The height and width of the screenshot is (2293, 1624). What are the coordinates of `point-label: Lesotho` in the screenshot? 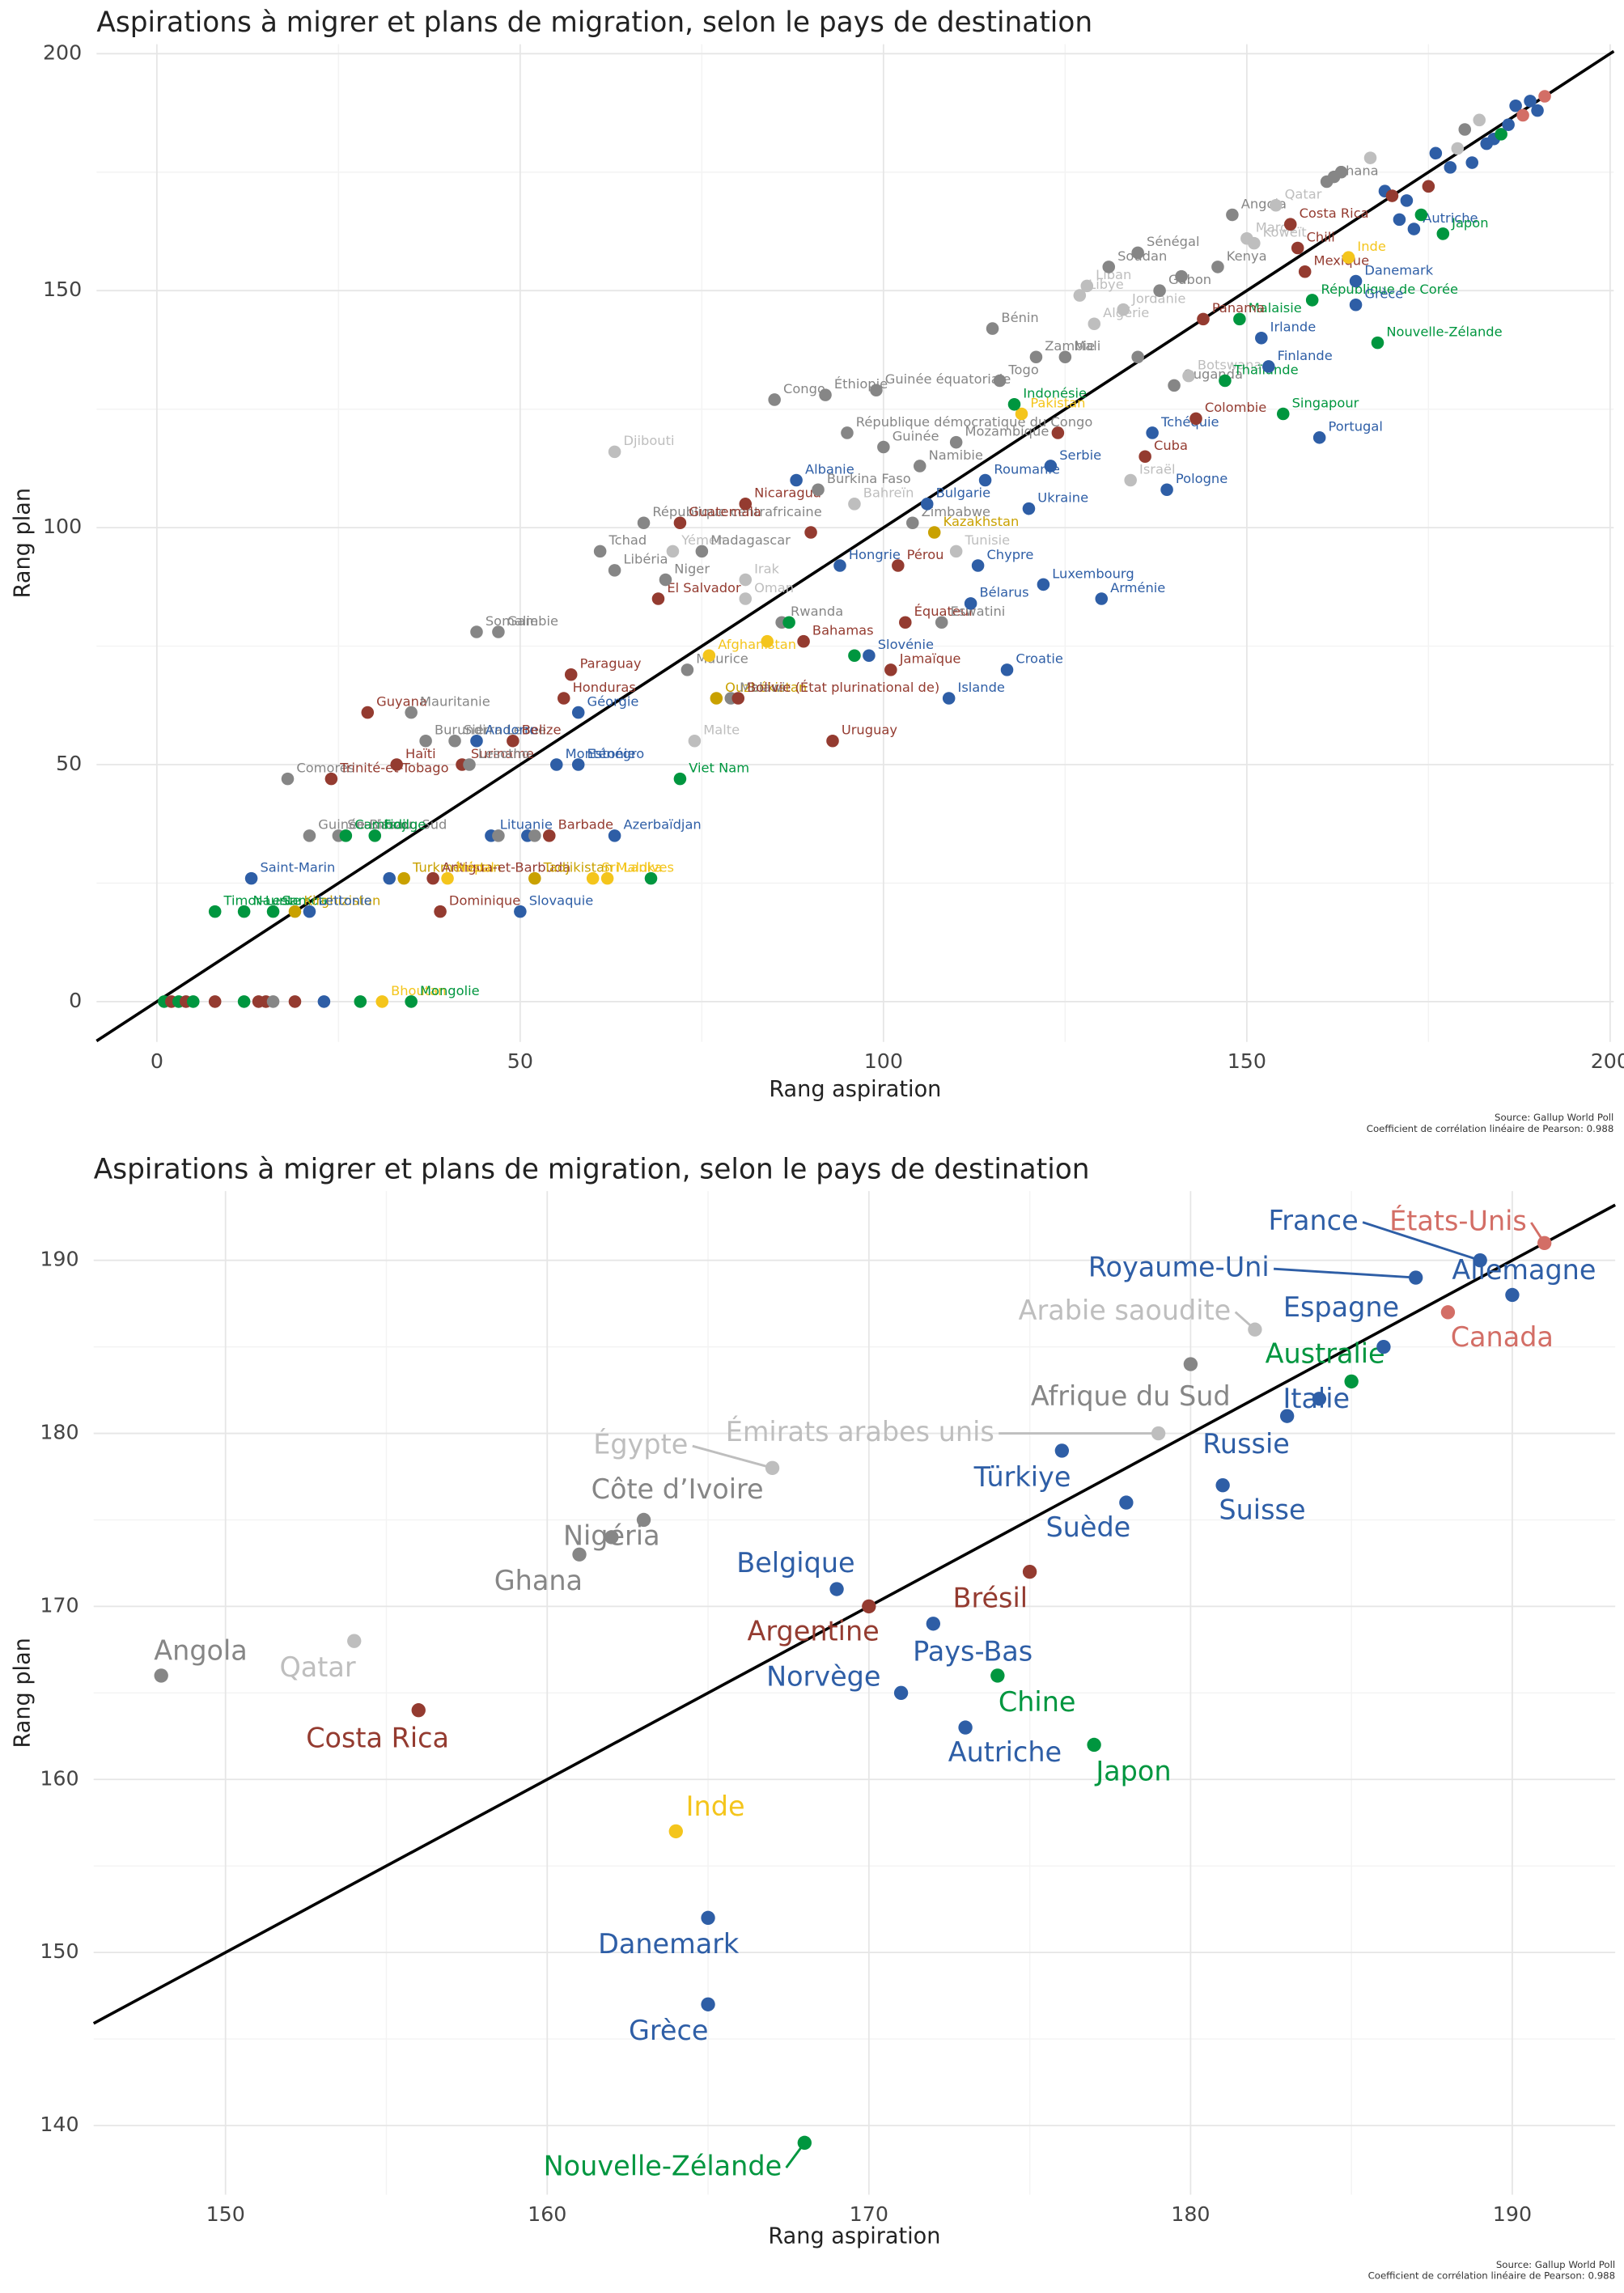 It's located at (504, 753).